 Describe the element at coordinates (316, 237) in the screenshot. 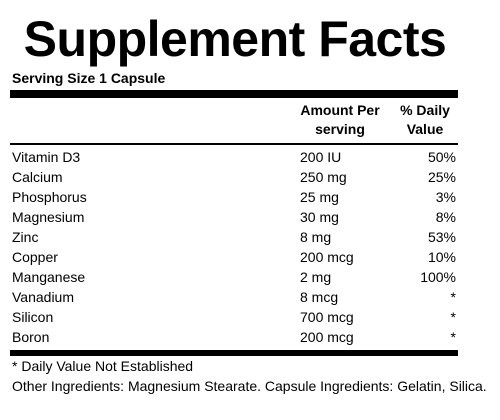

I see `amount: 8 mg` at that location.